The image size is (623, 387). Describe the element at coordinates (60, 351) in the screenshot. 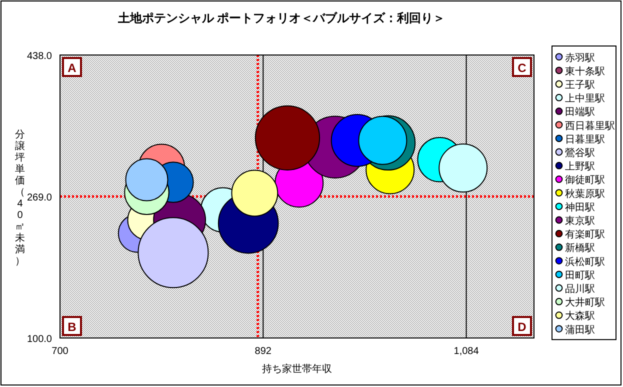

I see `x-tick-label: 700` at that location.